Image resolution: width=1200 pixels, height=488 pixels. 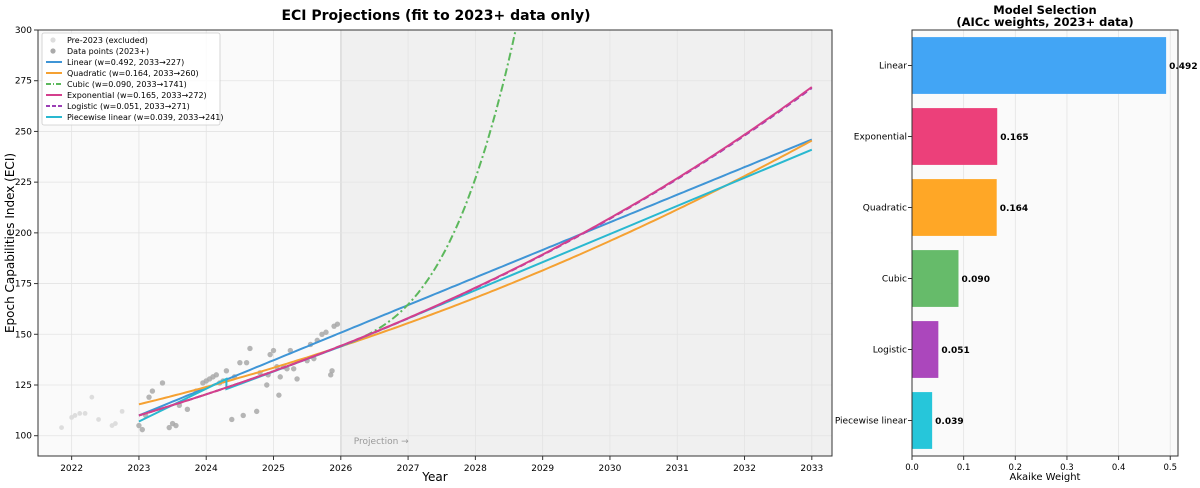 I want to click on linear-bar-value: 0.492, so click(x=1183, y=67).